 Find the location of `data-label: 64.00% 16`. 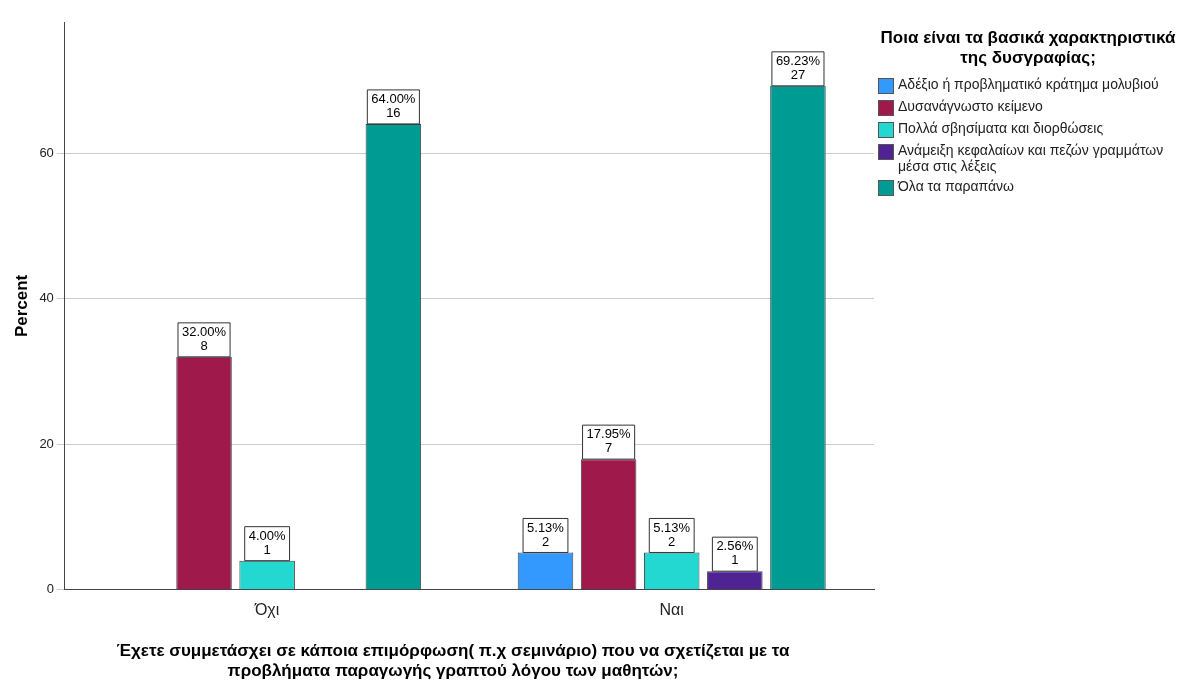

data-label: 64.00% 16 is located at coordinates (393, 105).